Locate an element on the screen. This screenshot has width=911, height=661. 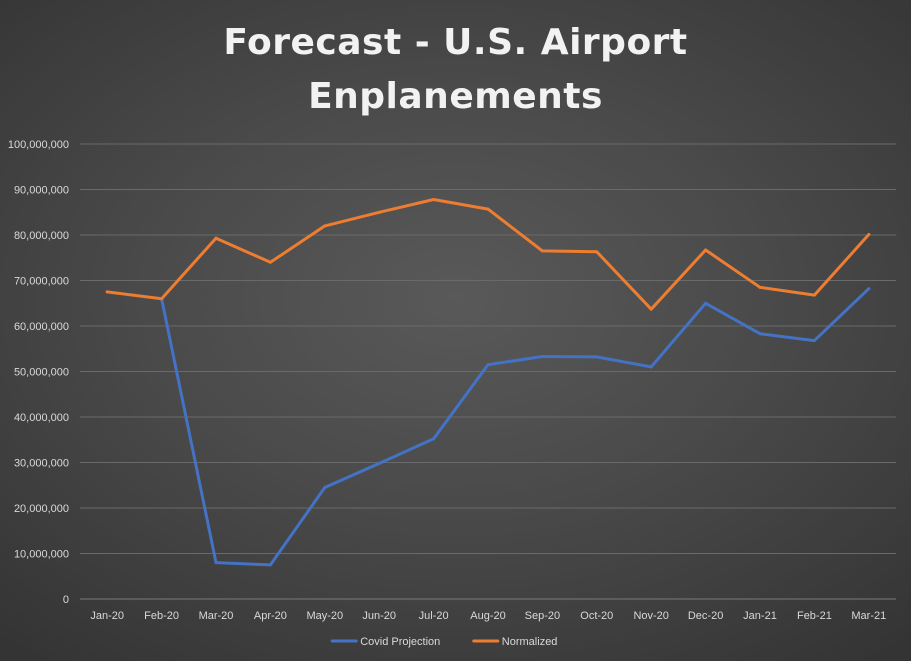
legend-label: Covid Projection is located at coordinates (400, 642).